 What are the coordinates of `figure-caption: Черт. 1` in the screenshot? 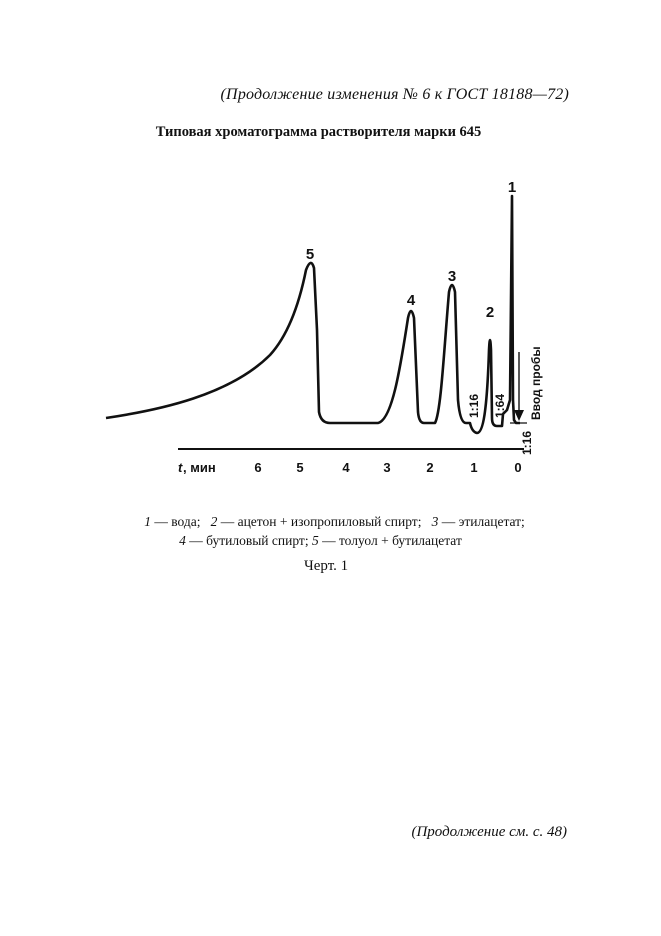 It's located at (326, 566).